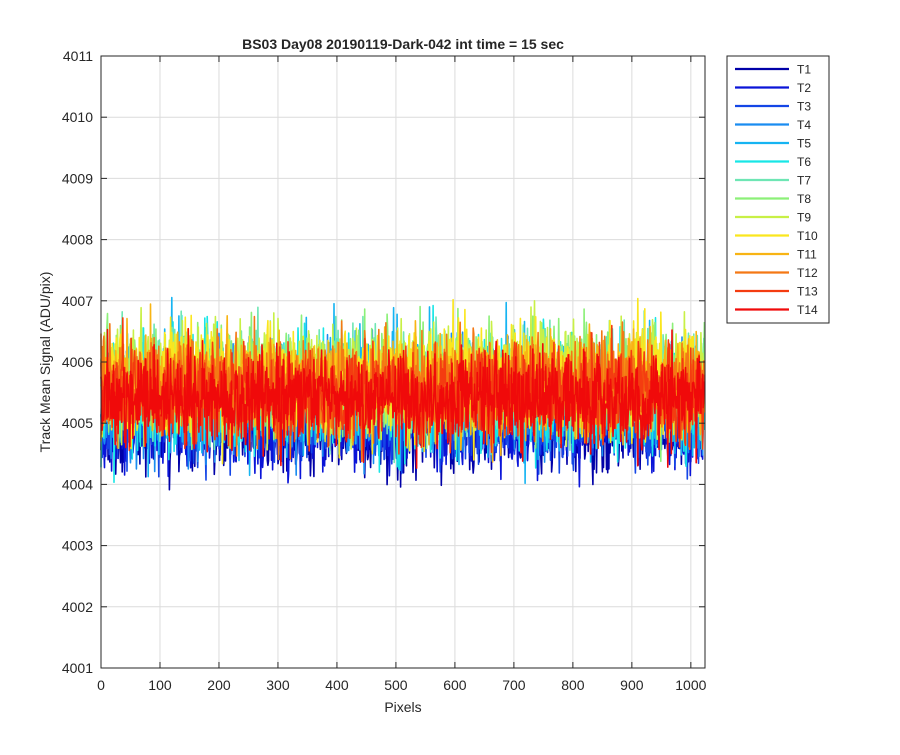  I want to click on x-axis-label: Pixels, so click(402, 707).